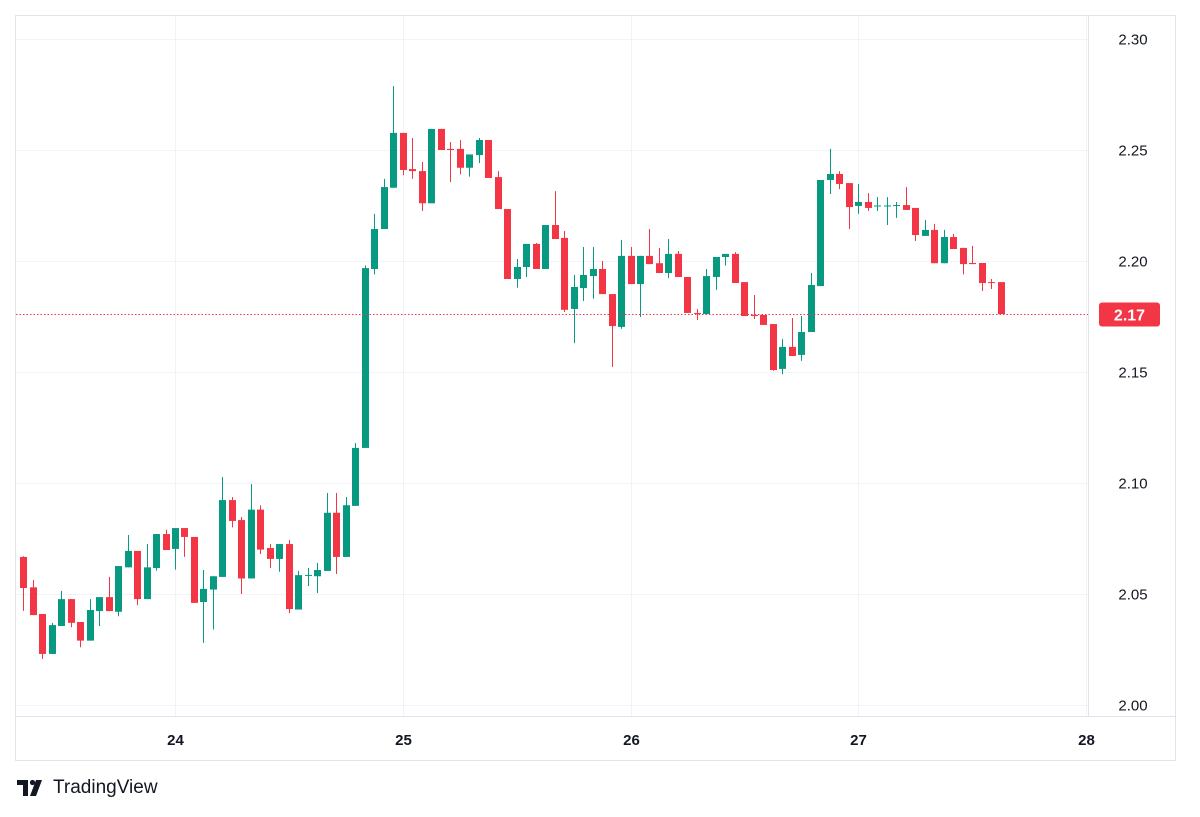  What do you see at coordinates (1086, 740) in the screenshot?
I see `time-tick-label: 28` at bounding box center [1086, 740].